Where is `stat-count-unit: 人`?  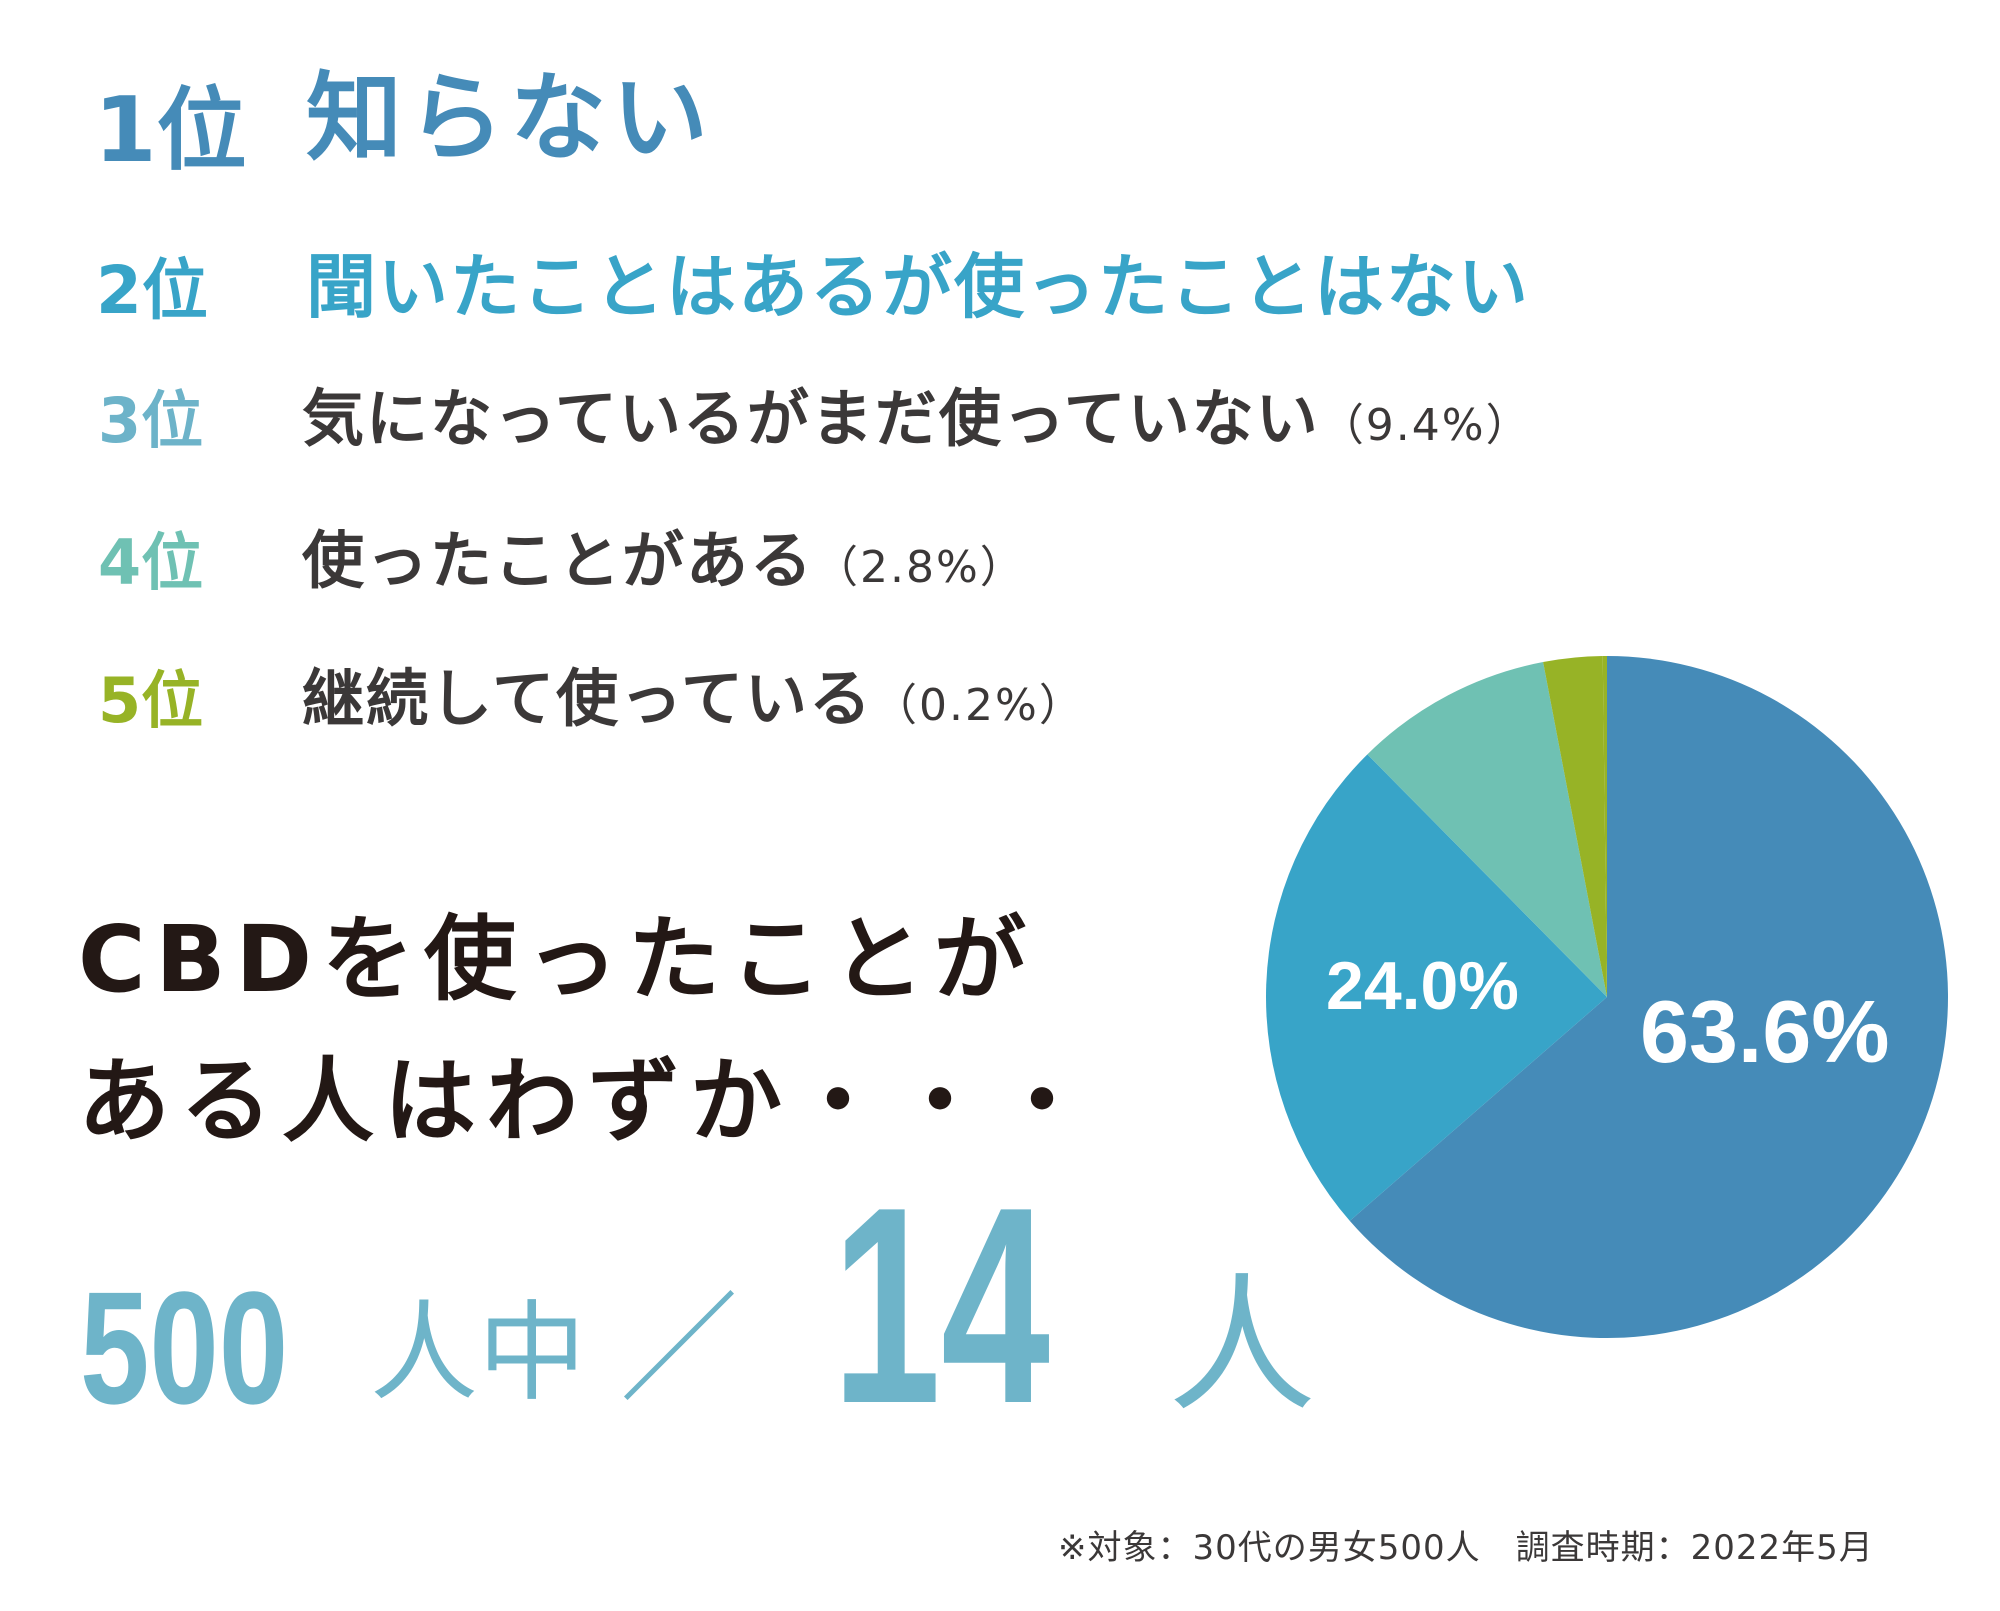
stat-count-unit: 人 is located at coordinates (1242, 1346).